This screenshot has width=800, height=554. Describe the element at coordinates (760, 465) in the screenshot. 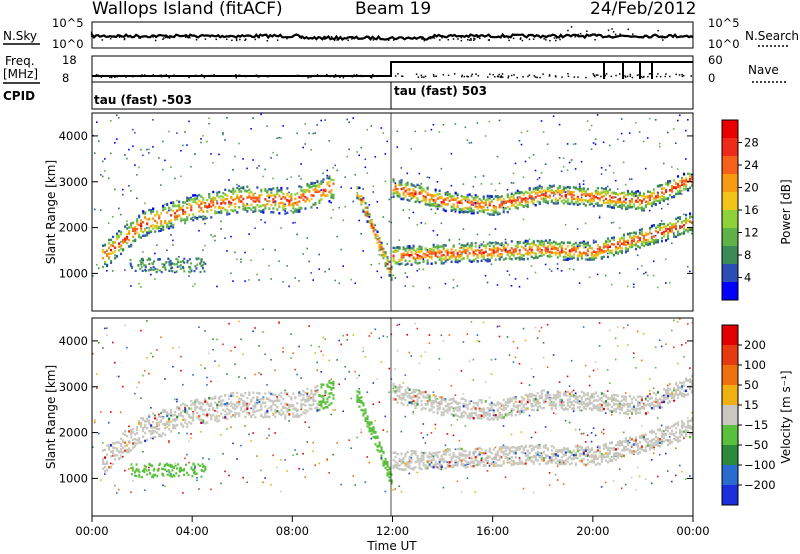

I see `colorbar-tick: −100` at that location.